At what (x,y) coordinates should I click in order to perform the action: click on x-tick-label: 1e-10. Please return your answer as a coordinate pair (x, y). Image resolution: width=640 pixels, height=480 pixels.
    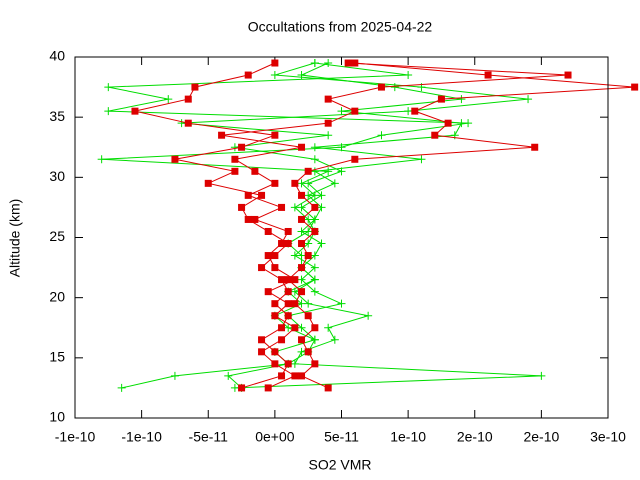
    Looking at the image, I should click on (408, 437).